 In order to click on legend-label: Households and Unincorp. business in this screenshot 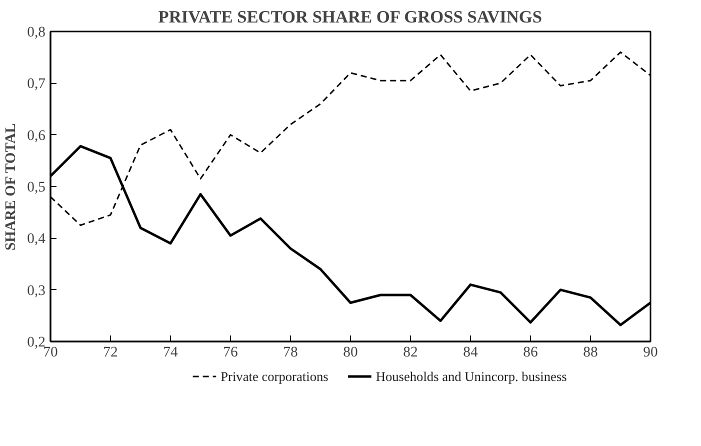, I will do `click(471, 376)`.